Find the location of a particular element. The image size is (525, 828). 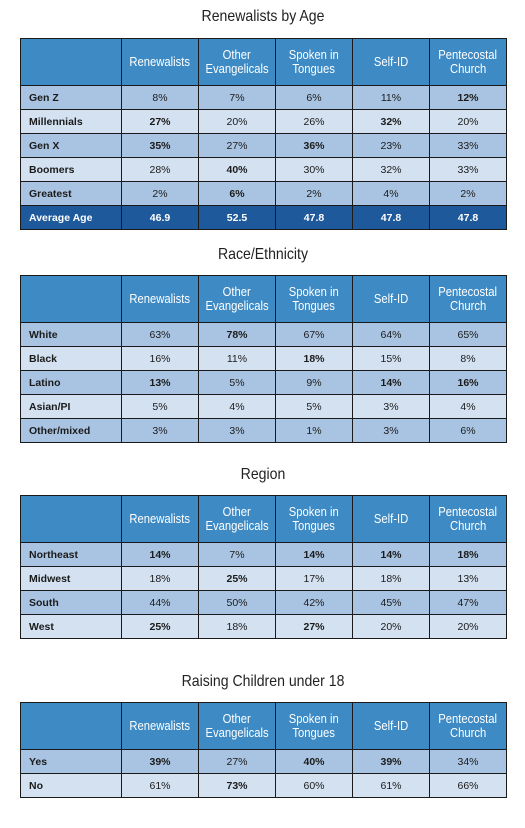

table-cell: 1% is located at coordinates (314, 431).